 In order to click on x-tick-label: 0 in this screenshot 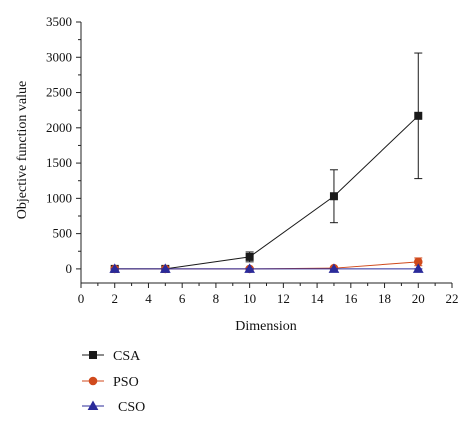, I will do `click(81, 298)`.